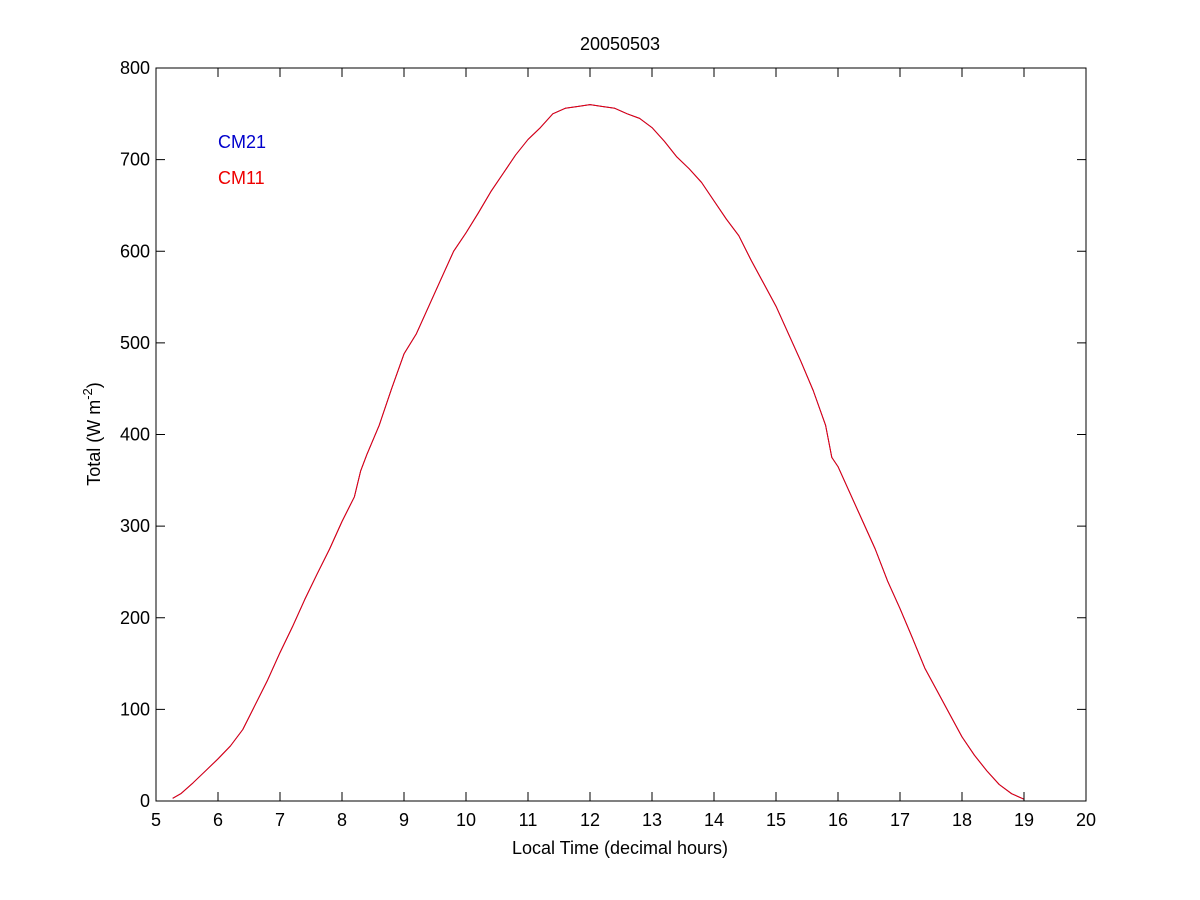  What do you see at coordinates (466, 820) in the screenshot?
I see `x-tick-label: 10` at bounding box center [466, 820].